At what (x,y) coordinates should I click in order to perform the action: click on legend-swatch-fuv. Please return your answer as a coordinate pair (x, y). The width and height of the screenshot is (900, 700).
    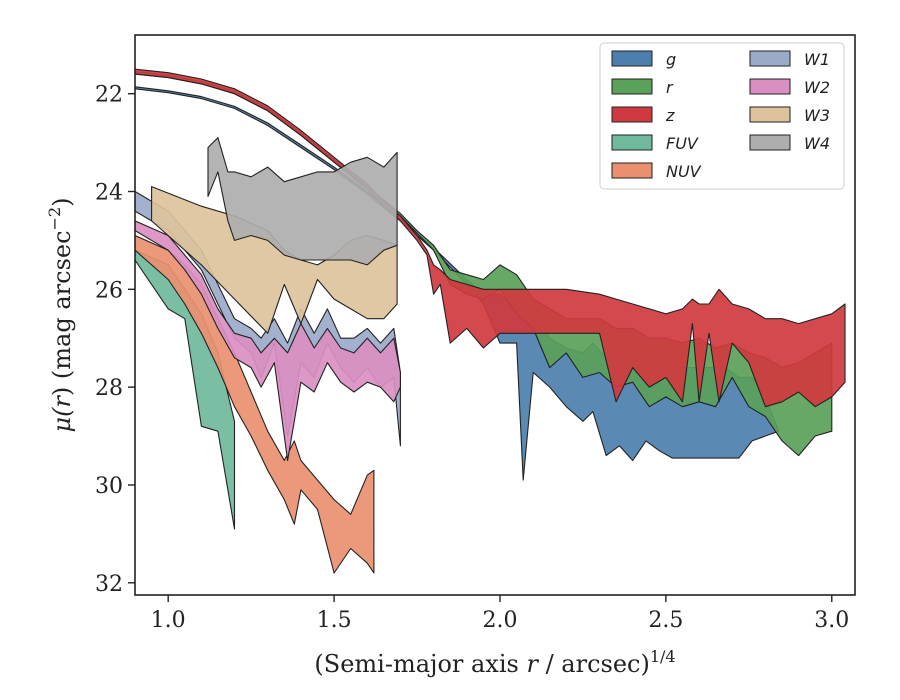
    Looking at the image, I should click on (632, 142).